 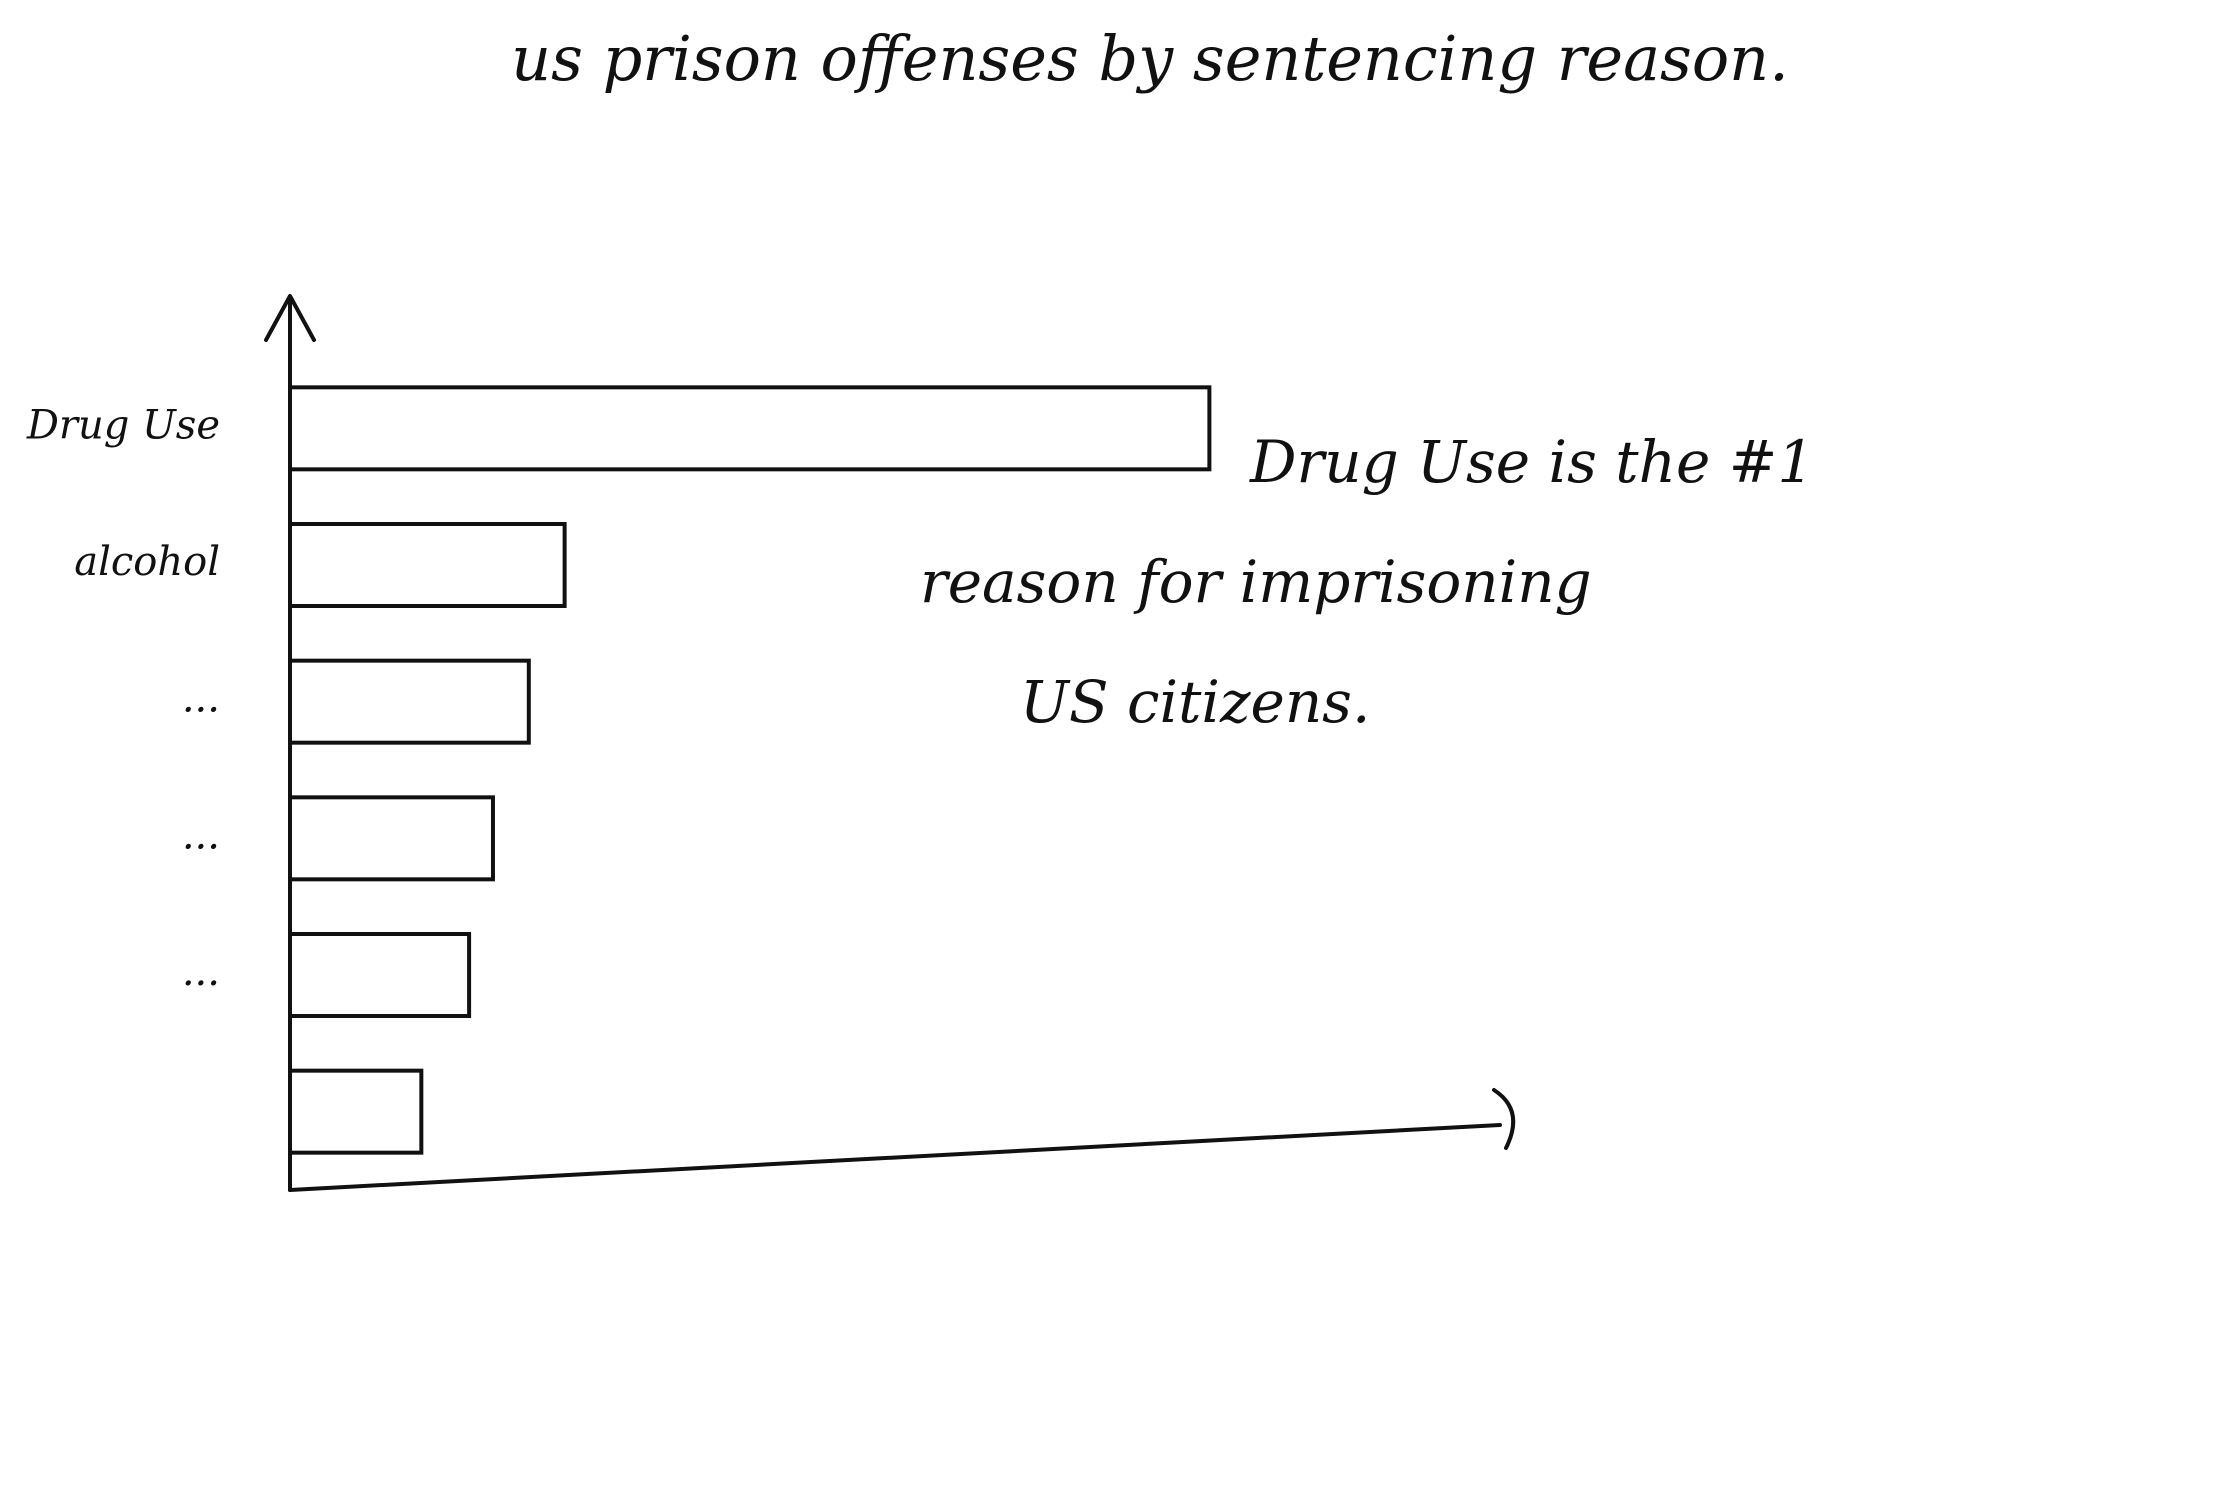 I want to click on annotation-line: reason for imprisoning, so click(x=1256, y=582).